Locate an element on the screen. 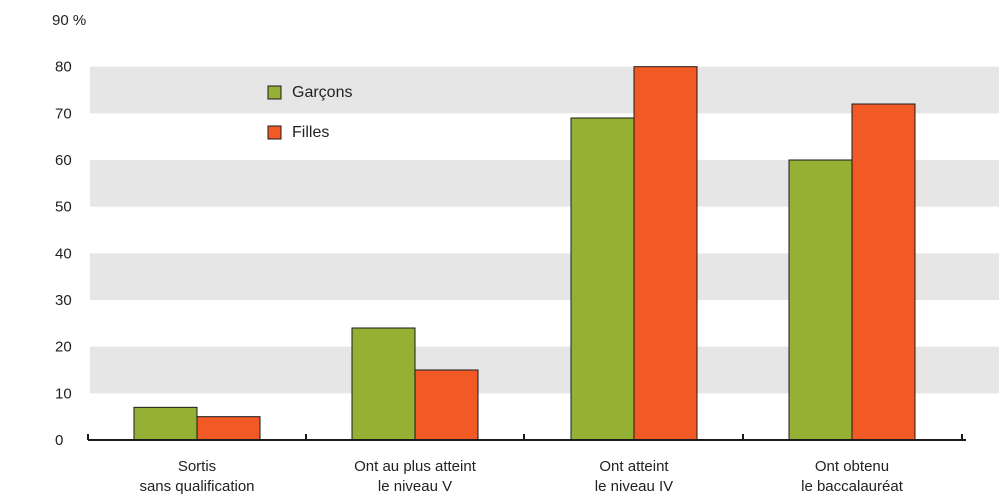 The image size is (999, 499). y-tick-label: 0 is located at coordinates (59, 440).